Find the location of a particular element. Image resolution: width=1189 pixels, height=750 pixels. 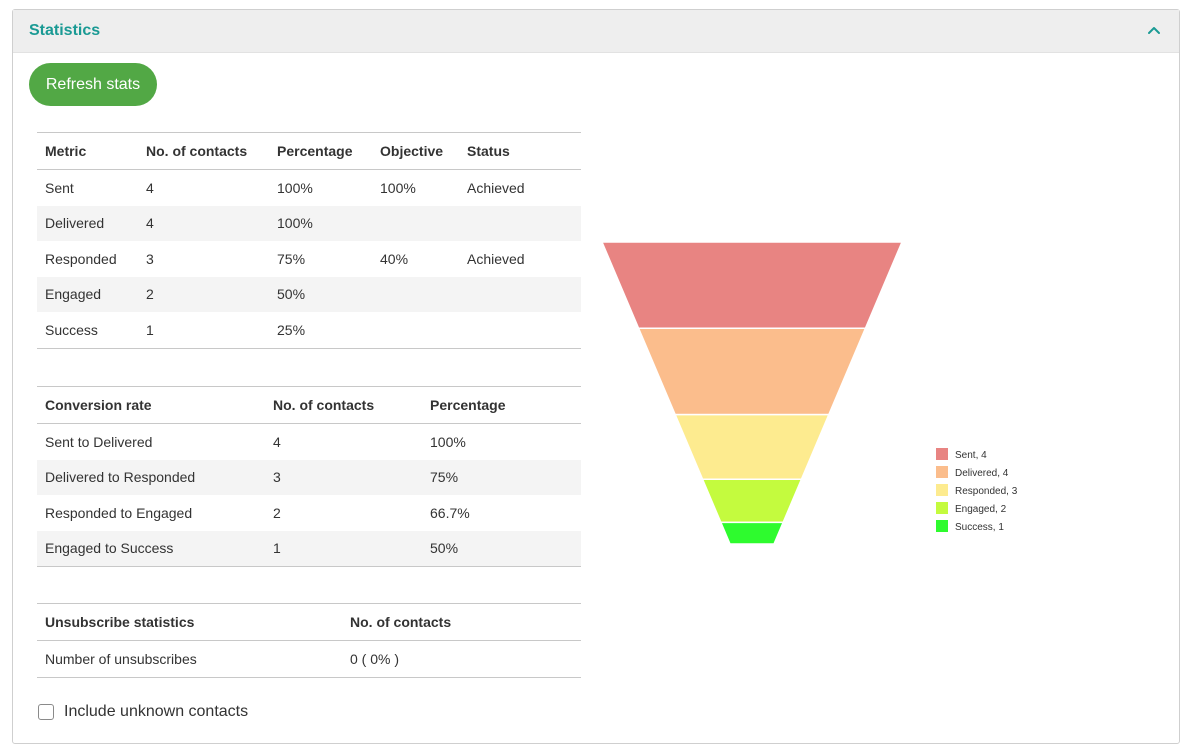

table-row: Delivered to Responded 3 75% is located at coordinates (309, 477).